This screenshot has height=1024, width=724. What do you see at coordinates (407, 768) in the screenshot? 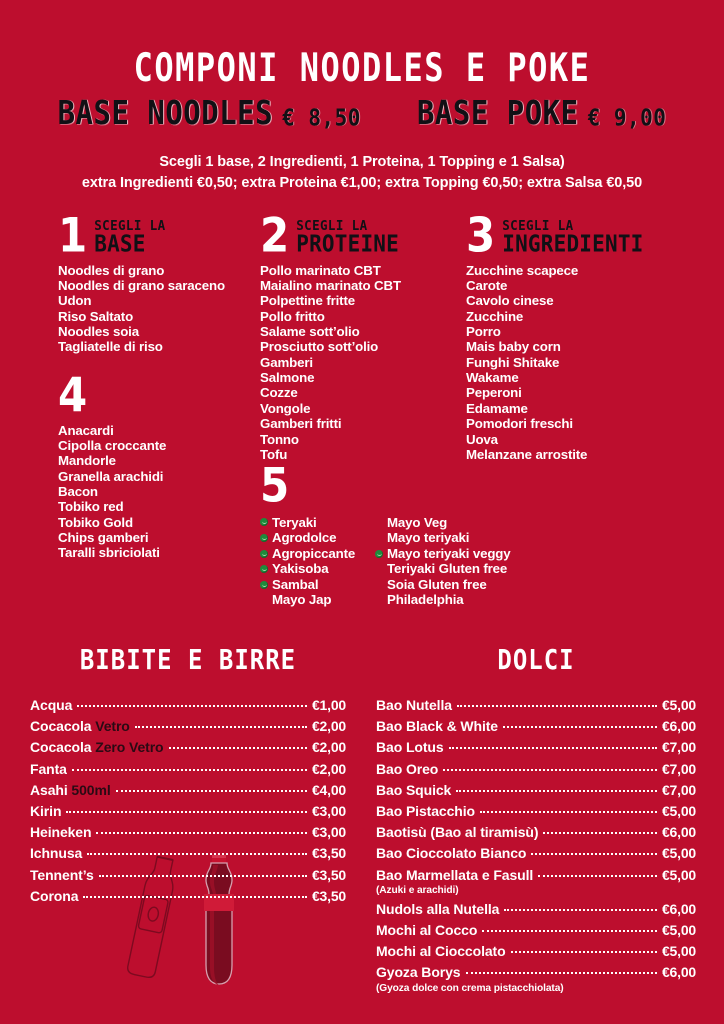
I see `item-name: Bao Oreo` at bounding box center [407, 768].